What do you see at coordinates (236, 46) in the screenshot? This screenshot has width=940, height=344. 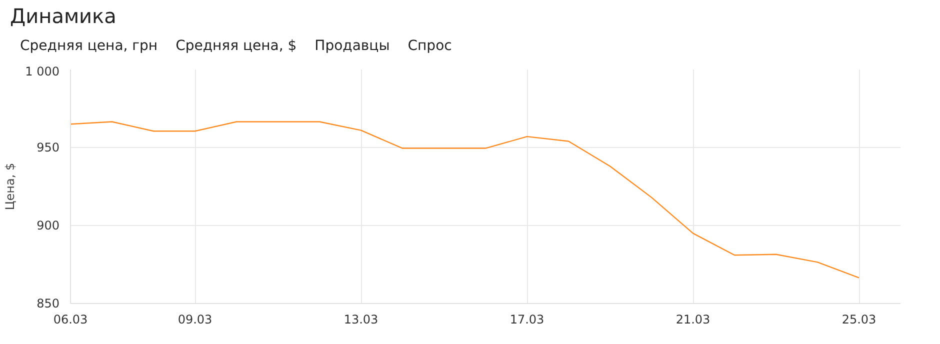 I see `text: Средняя цена, $` at bounding box center [236, 46].